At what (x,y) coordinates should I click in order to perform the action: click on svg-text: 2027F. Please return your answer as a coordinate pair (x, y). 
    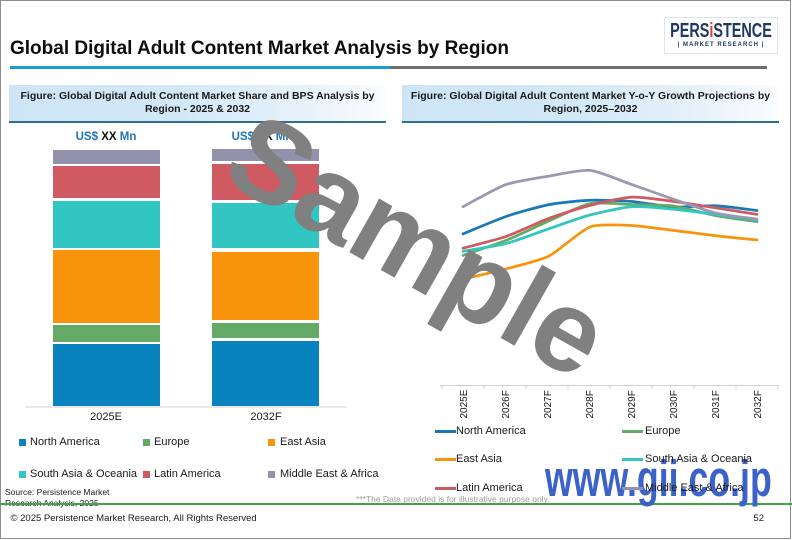
    Looking at the image, I should click on (548, 404).